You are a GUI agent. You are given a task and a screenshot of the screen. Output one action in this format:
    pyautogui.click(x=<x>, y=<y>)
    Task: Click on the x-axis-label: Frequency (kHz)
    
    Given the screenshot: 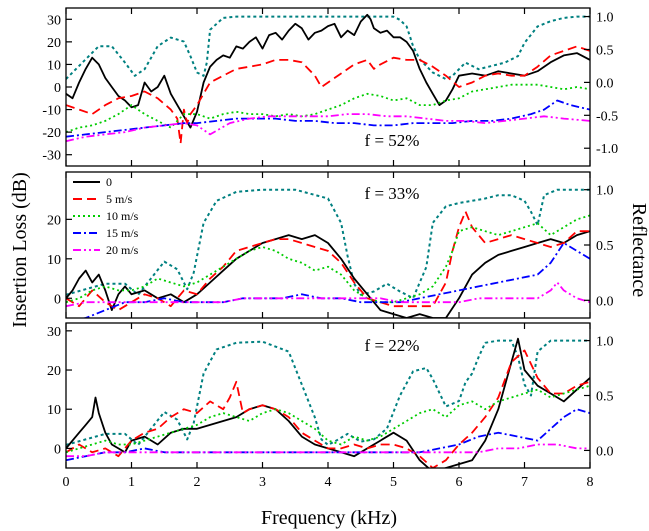 What is the action you would take?
    pyautogui.click(x=329, y=518)
    